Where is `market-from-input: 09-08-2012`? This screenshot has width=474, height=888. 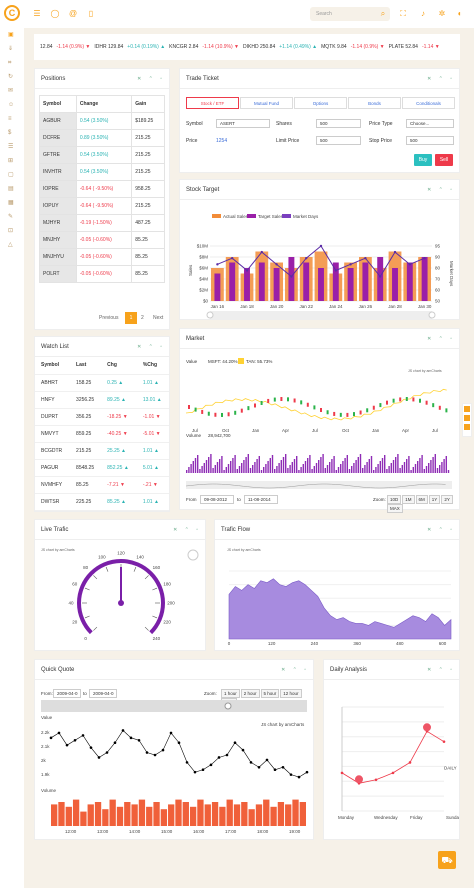
market-from-input: 09-08-2012 is located at coordinates (217, 499).